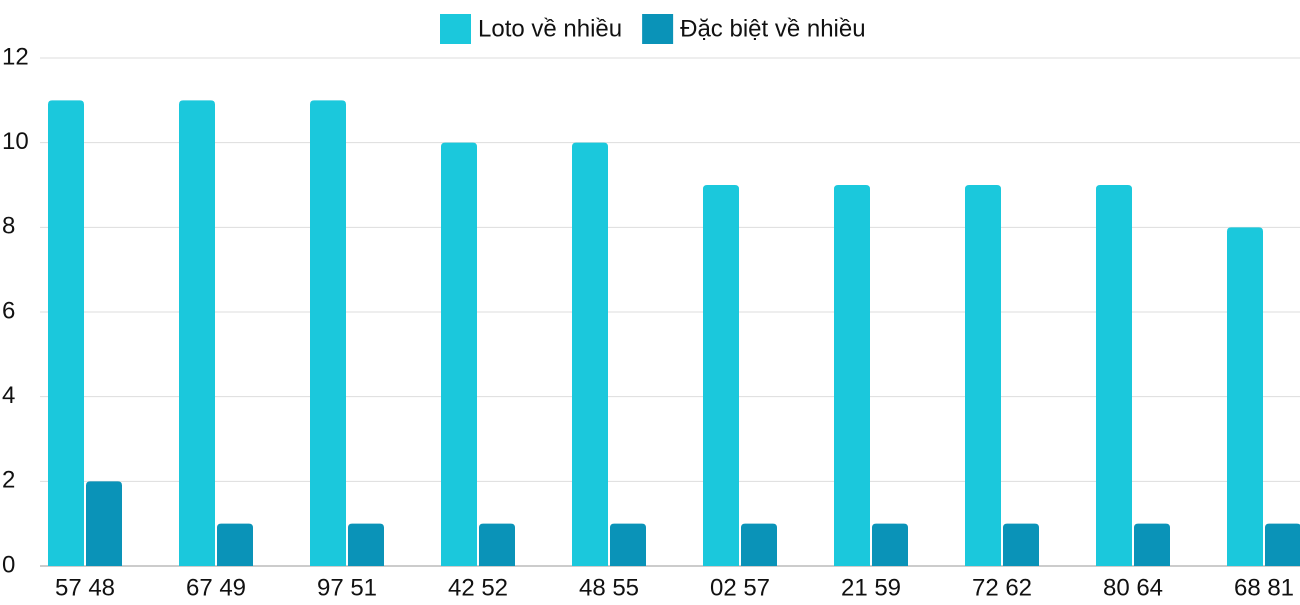 This screenshot has width=1300, height=605. Describe the element at coordinates (772, 28) in the screenshot. I see `legend-label: Đặc biệt về nhiều` at that location.